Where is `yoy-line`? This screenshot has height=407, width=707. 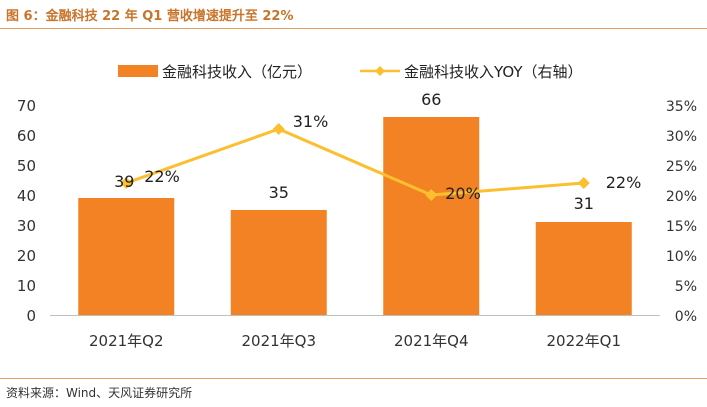 yoy-line is located at coordinates (354, 162).